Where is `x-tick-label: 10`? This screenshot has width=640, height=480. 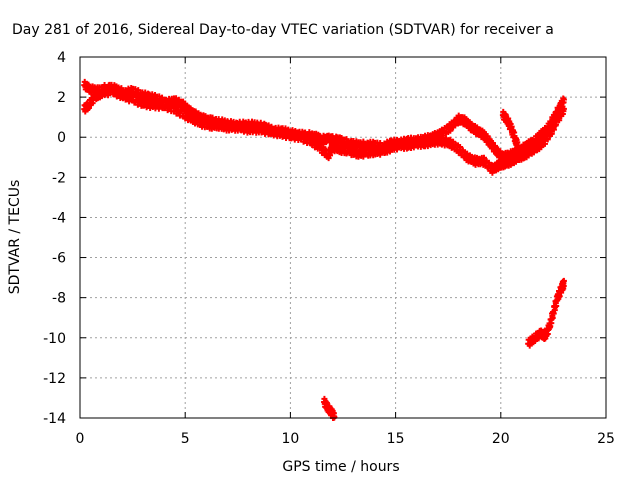
x-tick-label: 10 is located at coordinates (290, 439).